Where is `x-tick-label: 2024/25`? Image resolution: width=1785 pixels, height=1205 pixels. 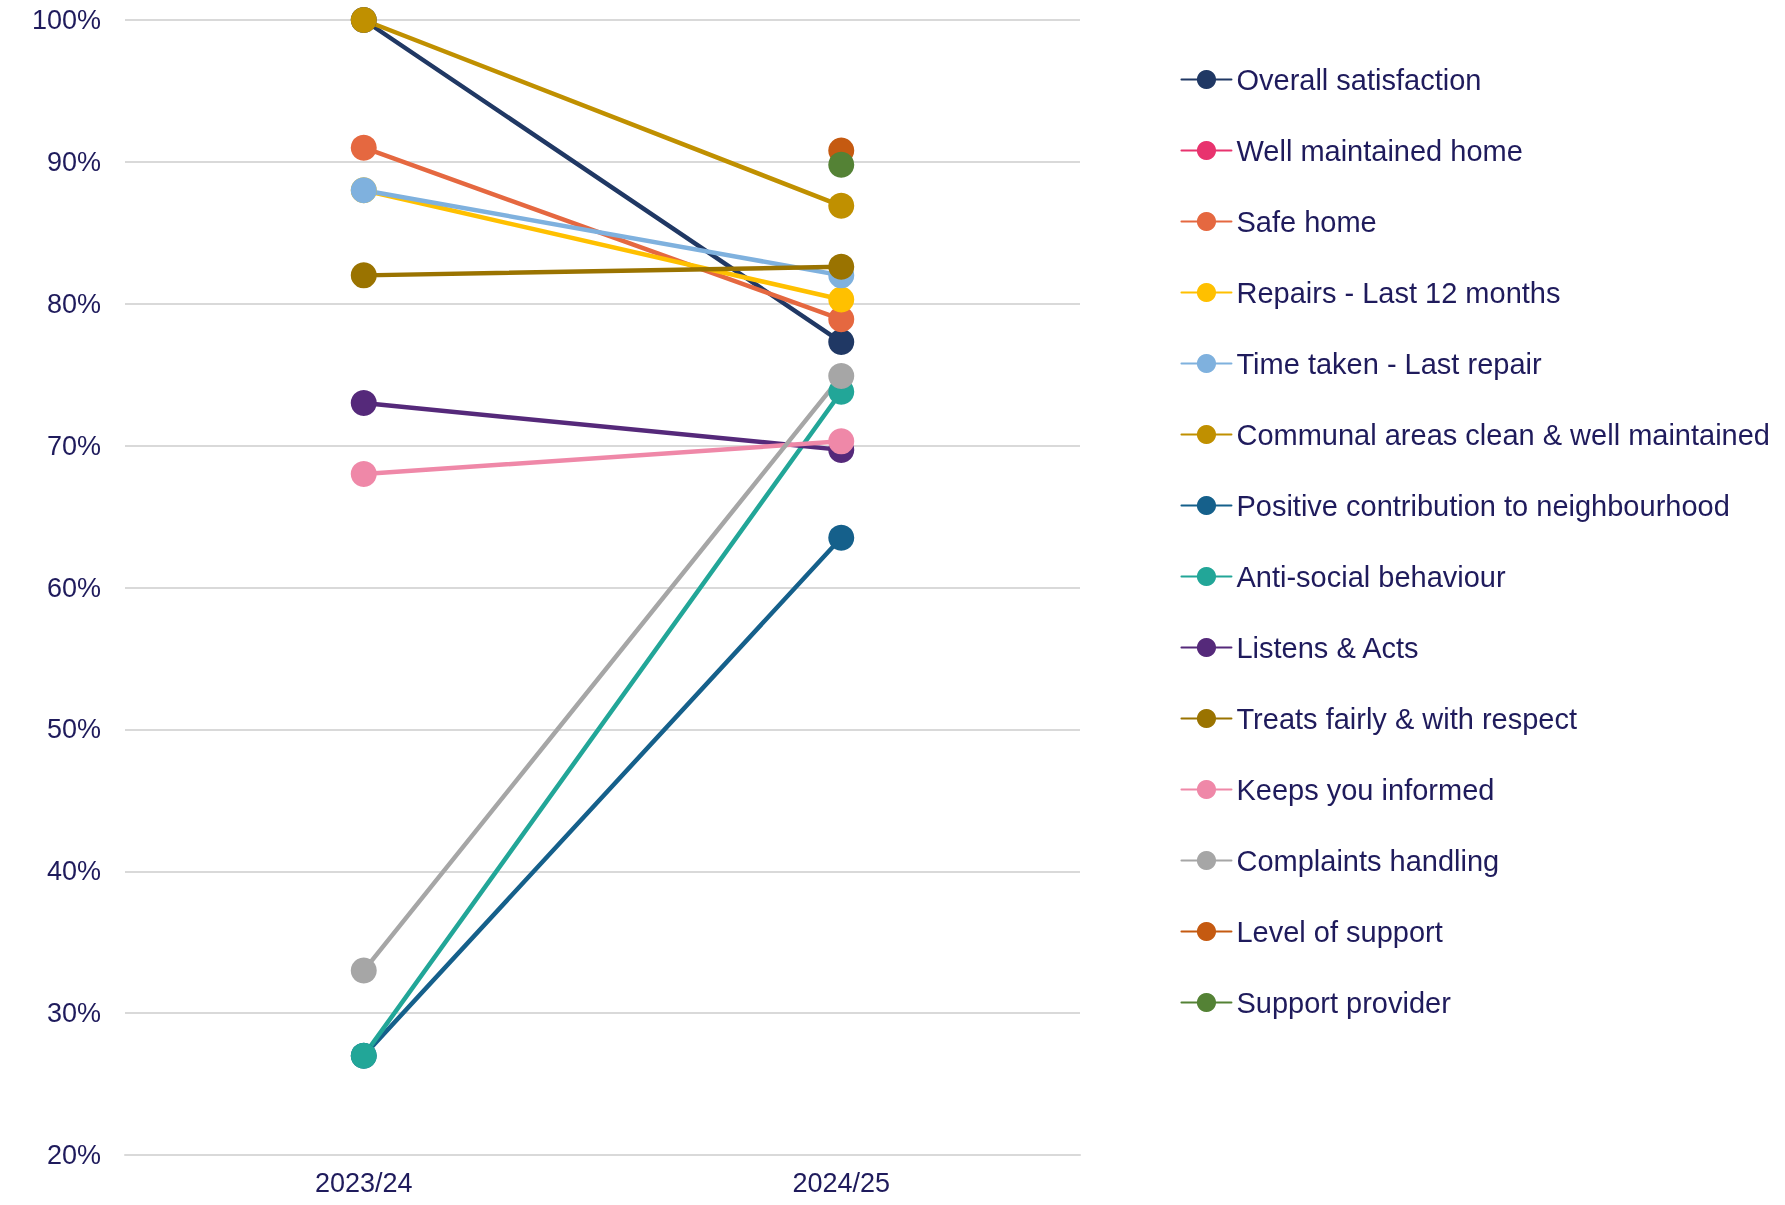
x-tick-label: 2024/25 is located at coordinates (841, 1182).